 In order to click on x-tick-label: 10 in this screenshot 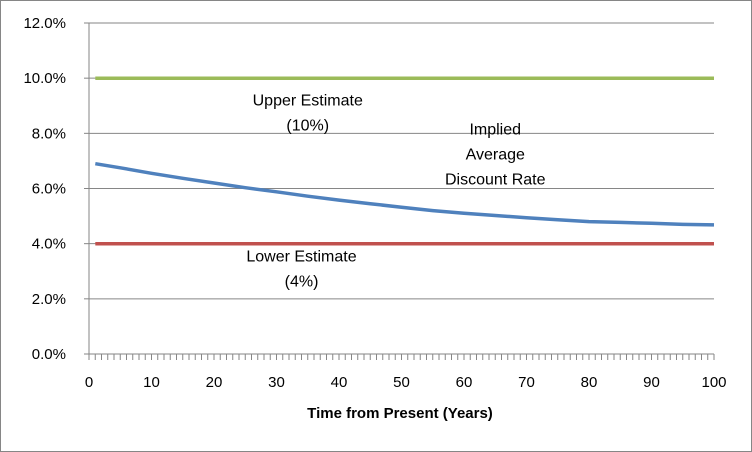, I will do `click(151, 382)`.